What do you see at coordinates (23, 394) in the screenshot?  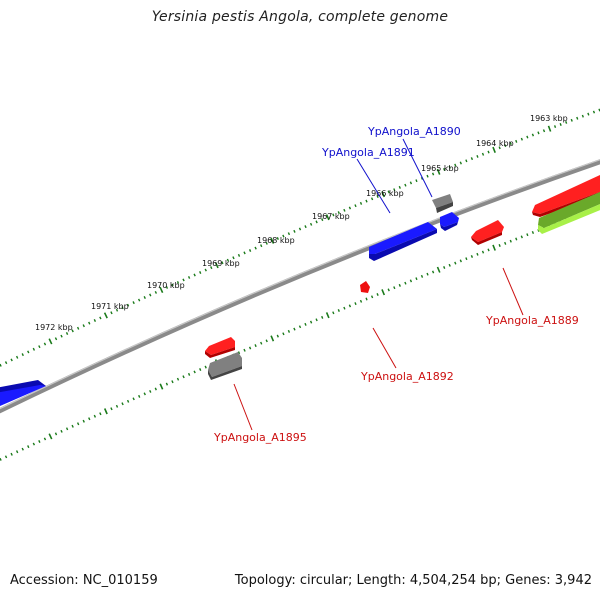 I see `forward-gene-left` at bounding box center [23, 394].